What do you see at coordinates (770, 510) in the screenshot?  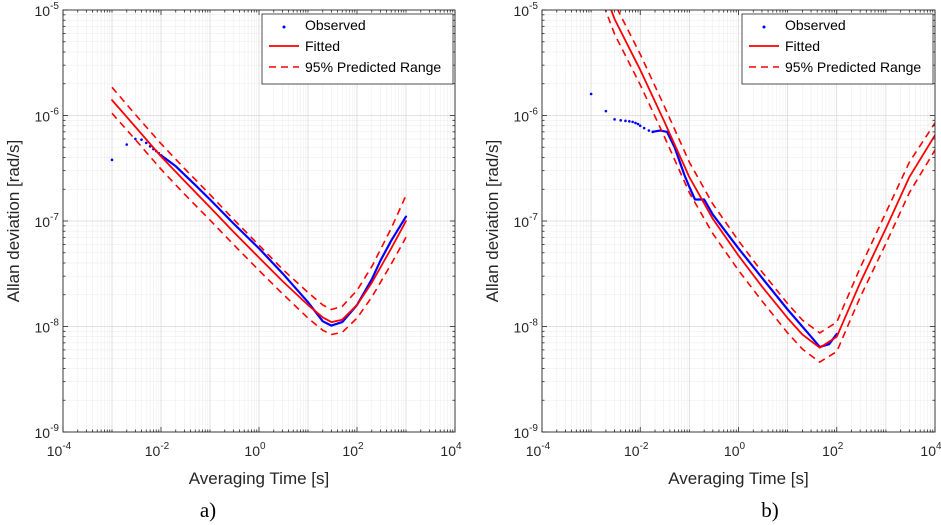 I see `panel-label: b)` at bounding box center [770, 510].